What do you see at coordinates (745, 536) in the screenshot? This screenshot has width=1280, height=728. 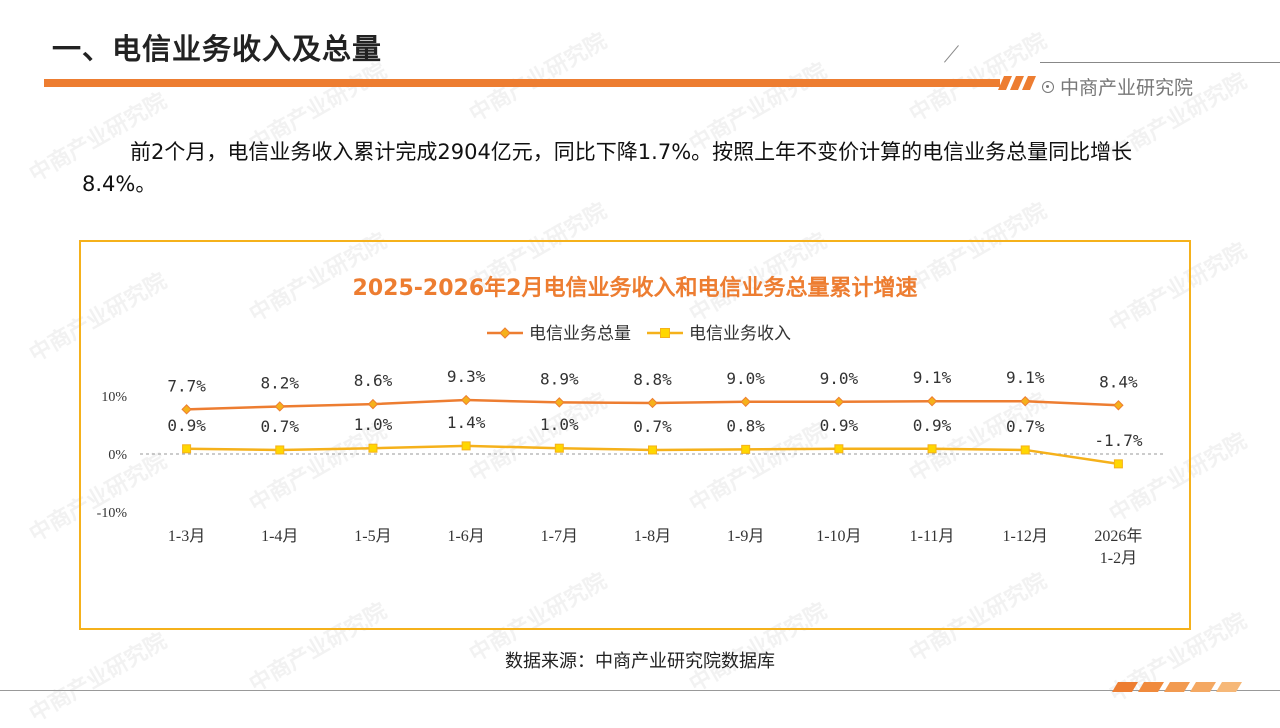 I see `x-tick-label: 1-9月` at bounding box center [745, 536].